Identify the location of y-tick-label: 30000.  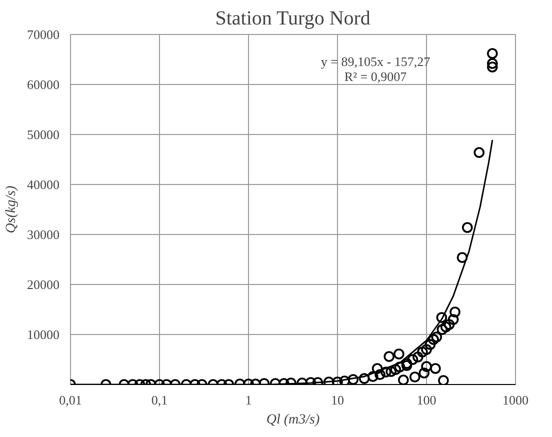
(43, 234).